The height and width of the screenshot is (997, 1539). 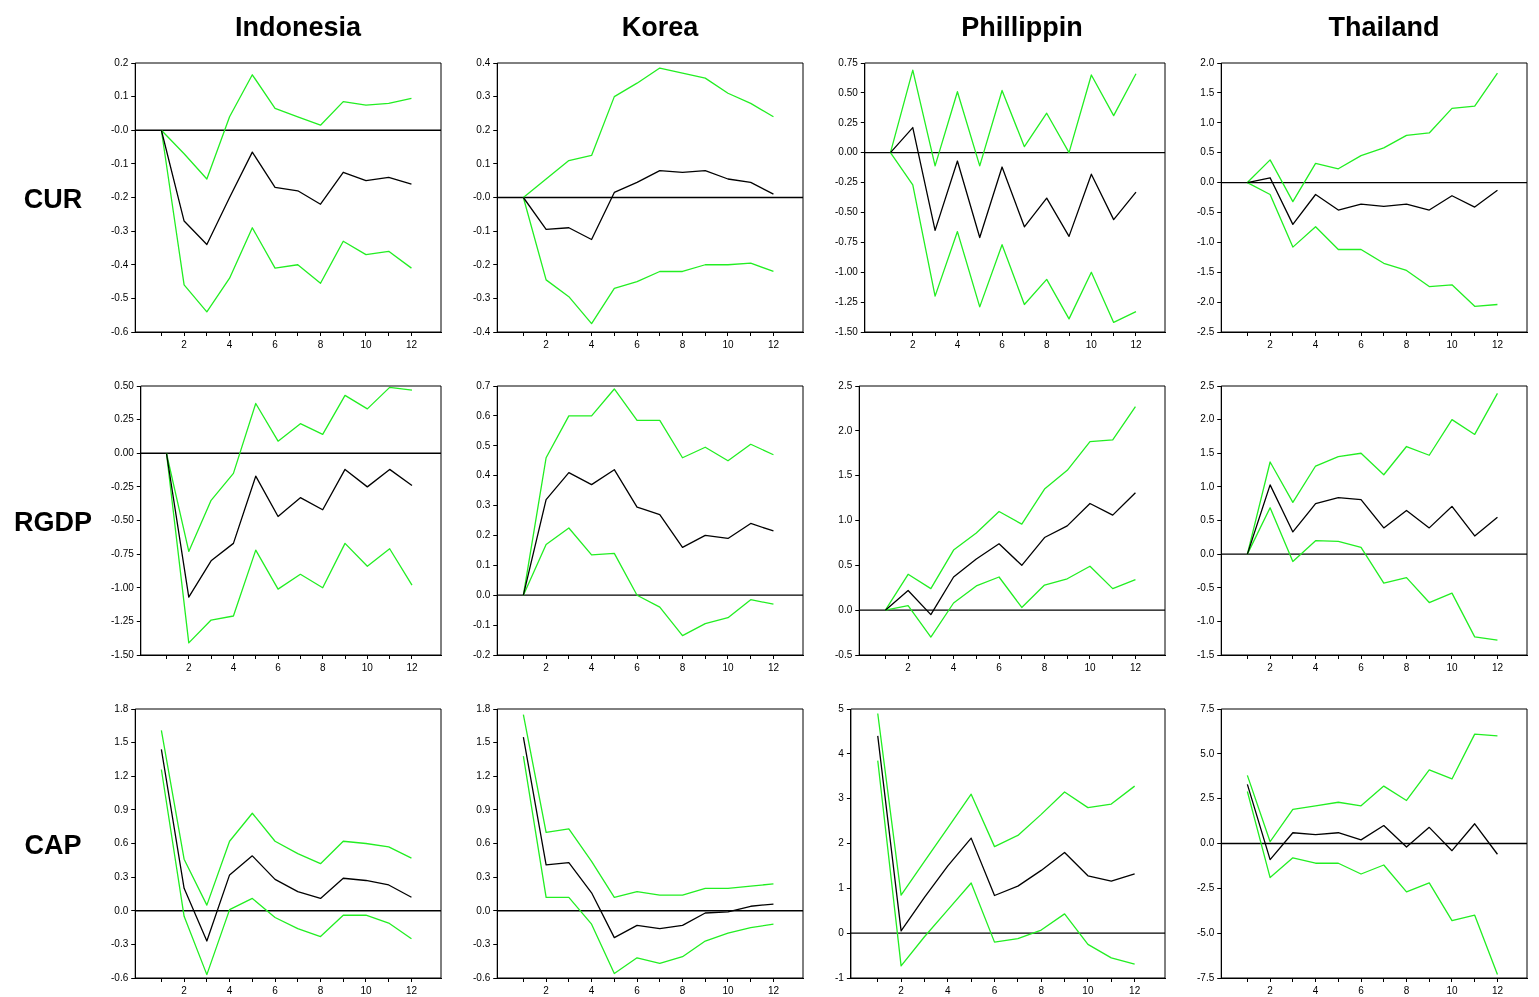 I want to click on y-tick-label: 0, so click(x=841, y=932).